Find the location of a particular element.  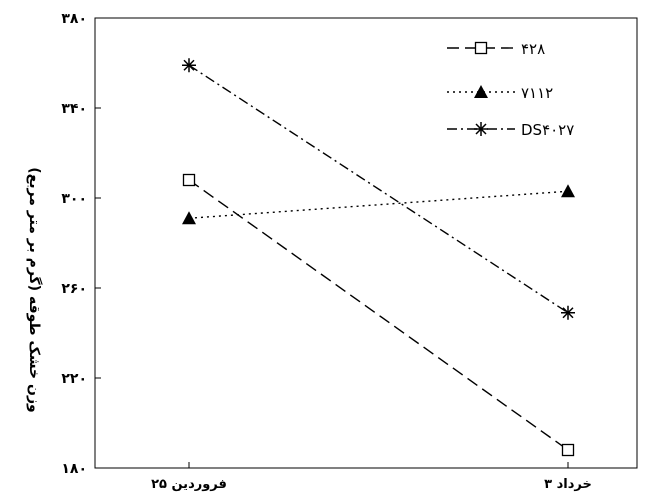

y-tick-label: ۳۰۰ is located at coordinates (74, 199).